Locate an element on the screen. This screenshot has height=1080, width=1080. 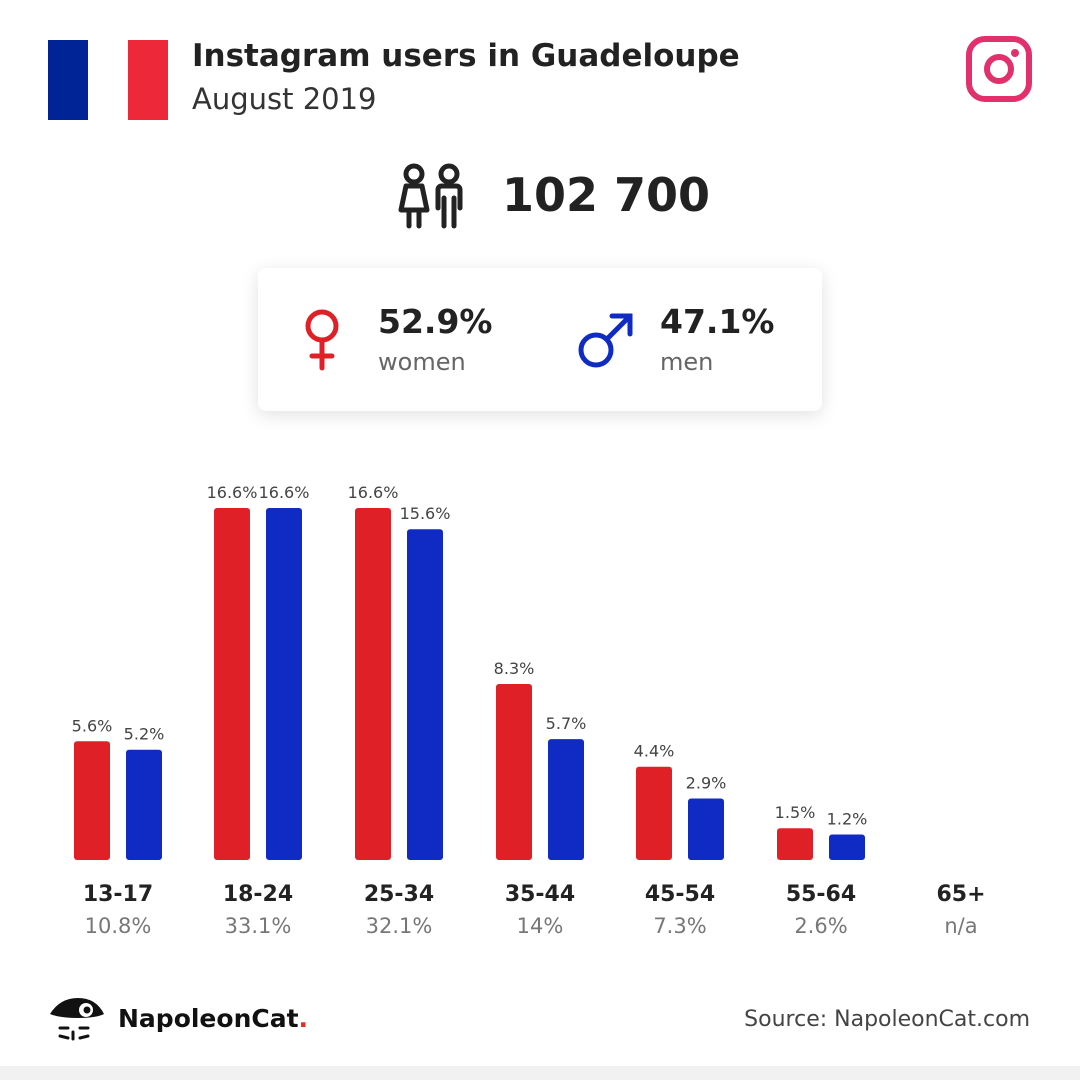
users-icon is located at coordinates (430, 196).